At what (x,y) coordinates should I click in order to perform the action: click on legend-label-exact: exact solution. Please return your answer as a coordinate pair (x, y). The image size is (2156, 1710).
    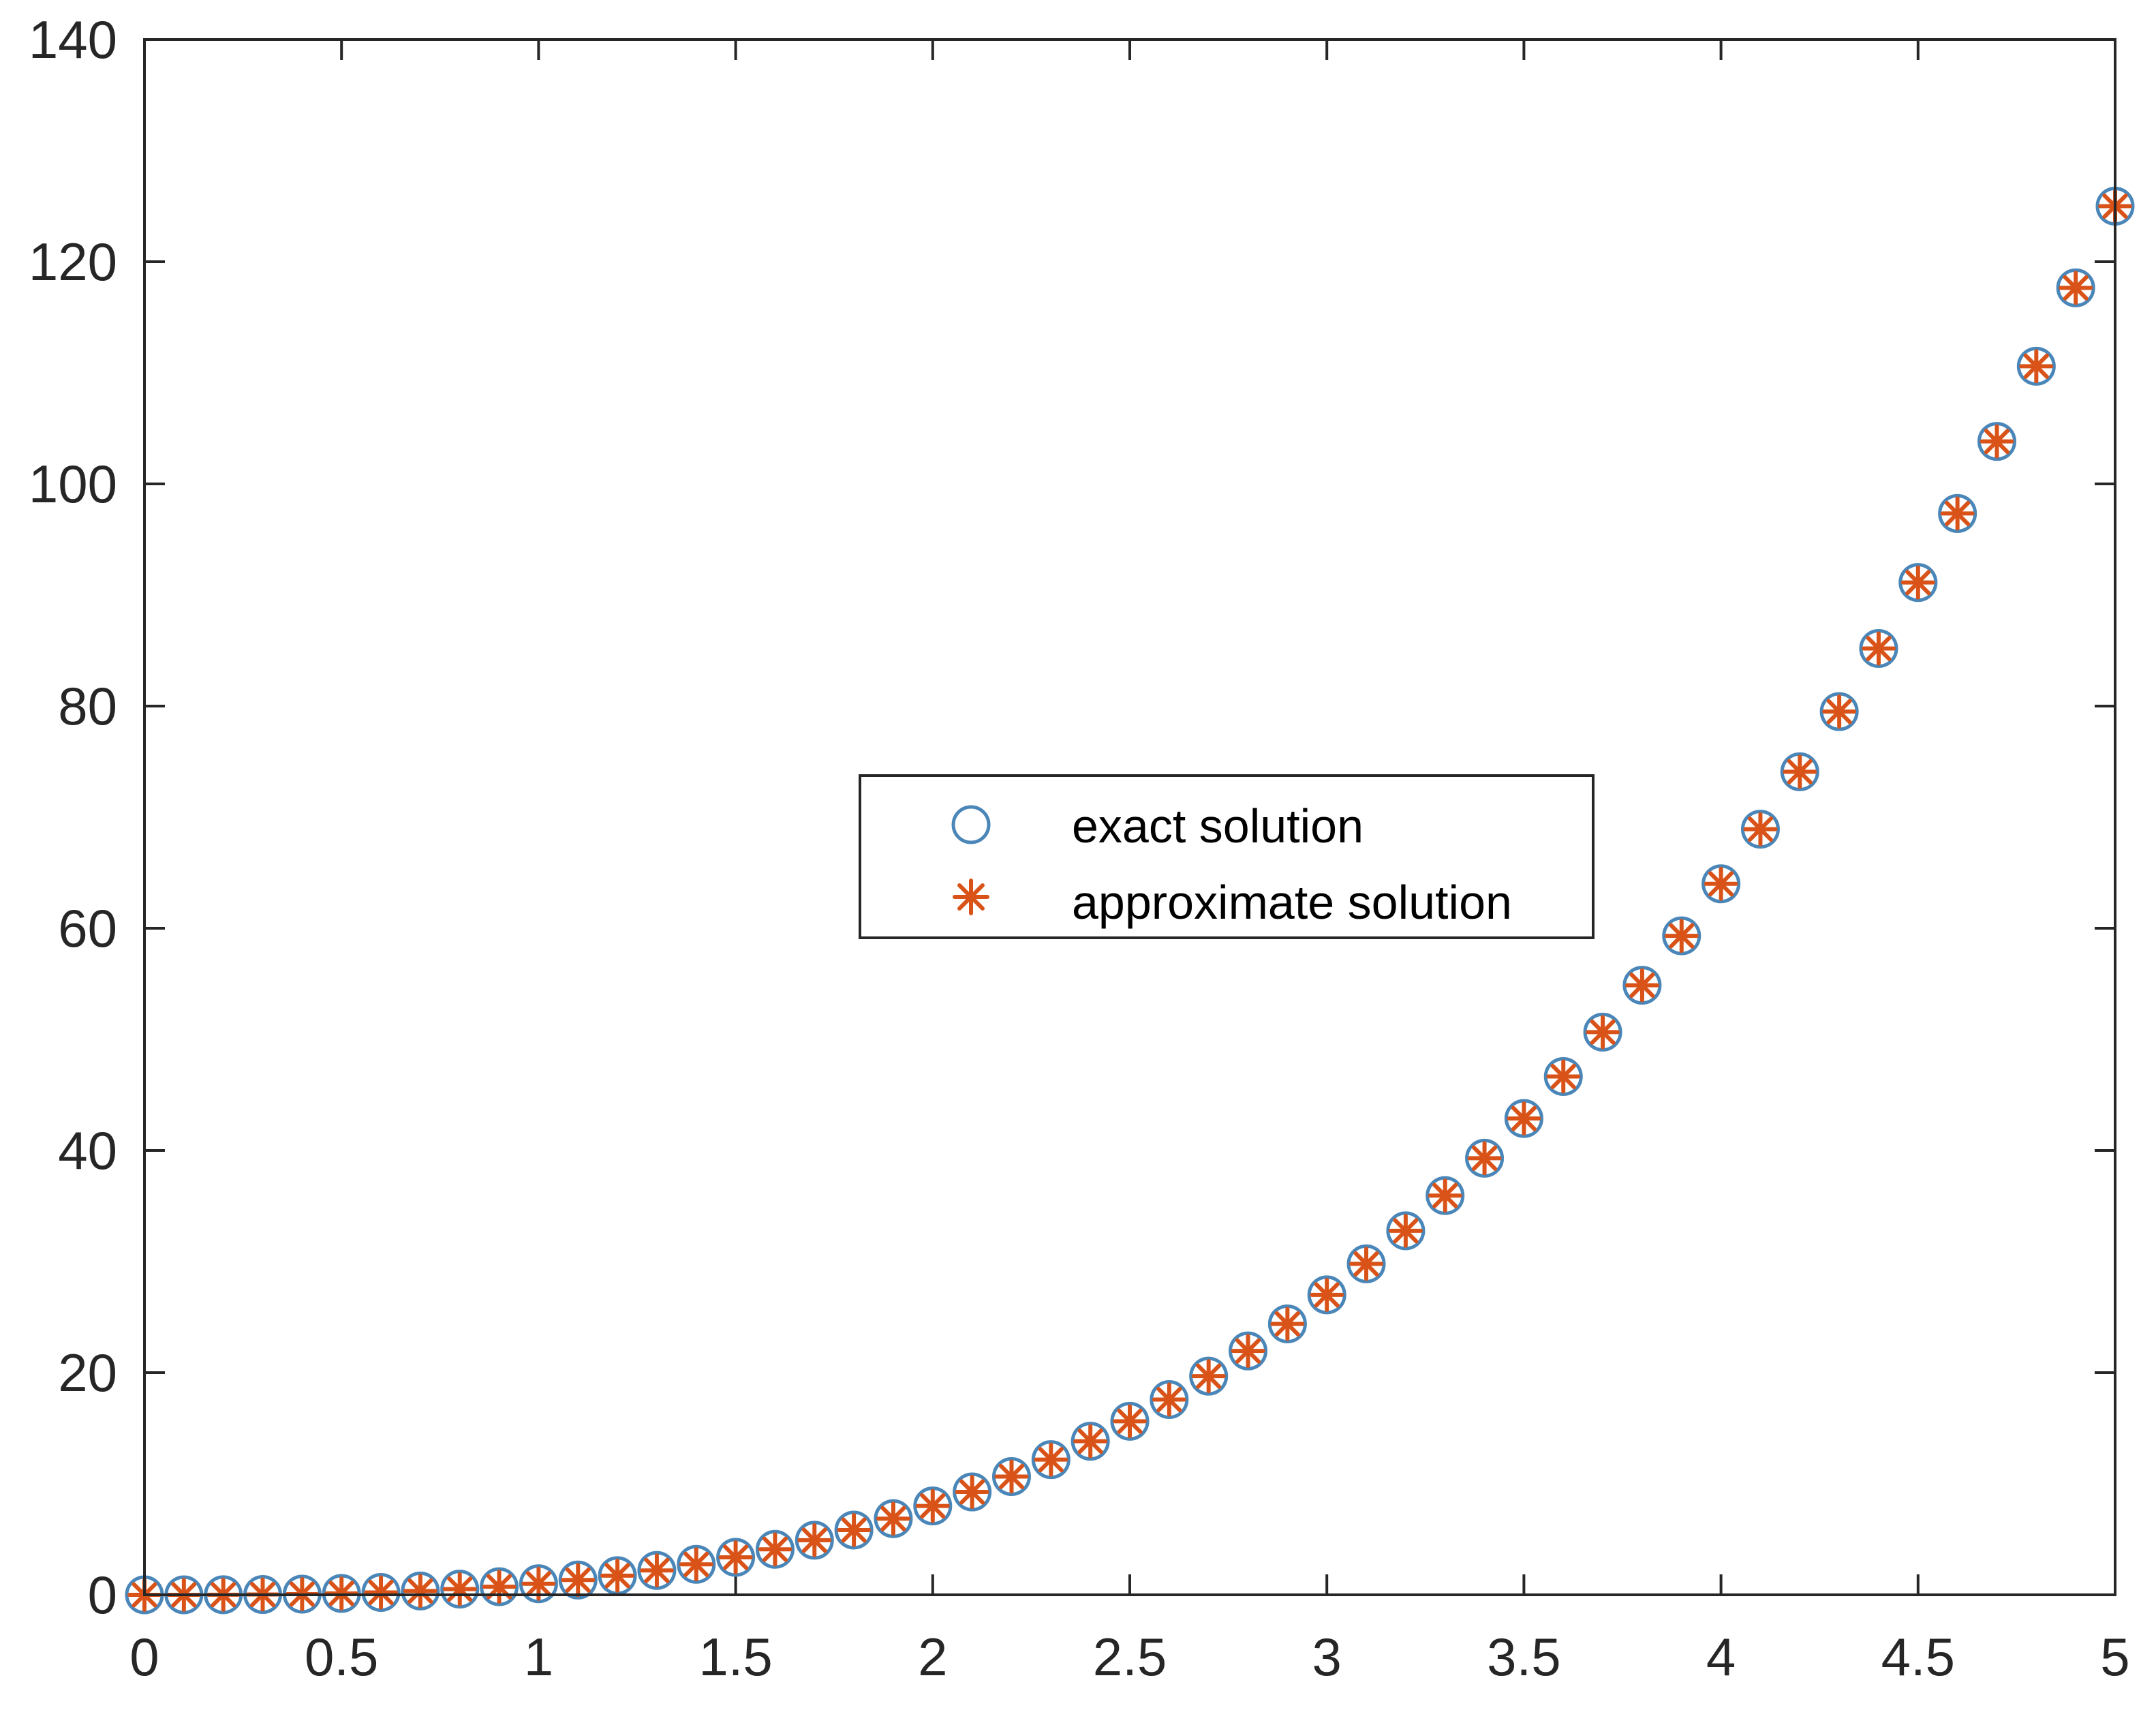
    Looking at the image, I should click on (1218, 826).